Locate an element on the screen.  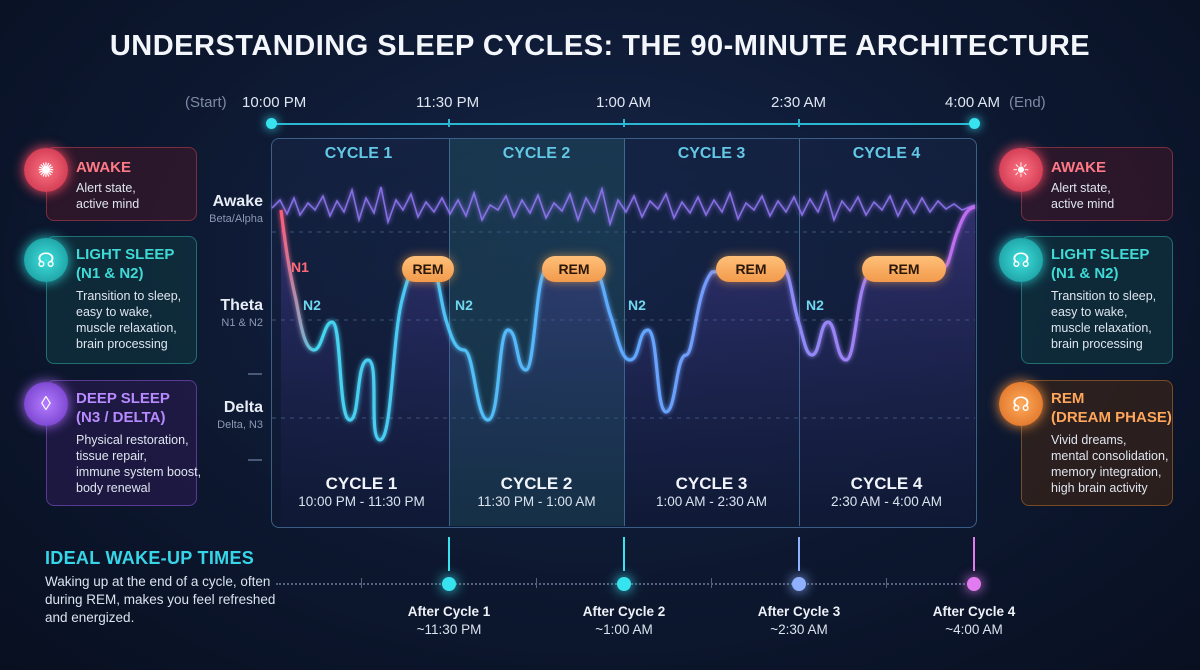
legend-card-rem is located at coordinates (1097, 443).